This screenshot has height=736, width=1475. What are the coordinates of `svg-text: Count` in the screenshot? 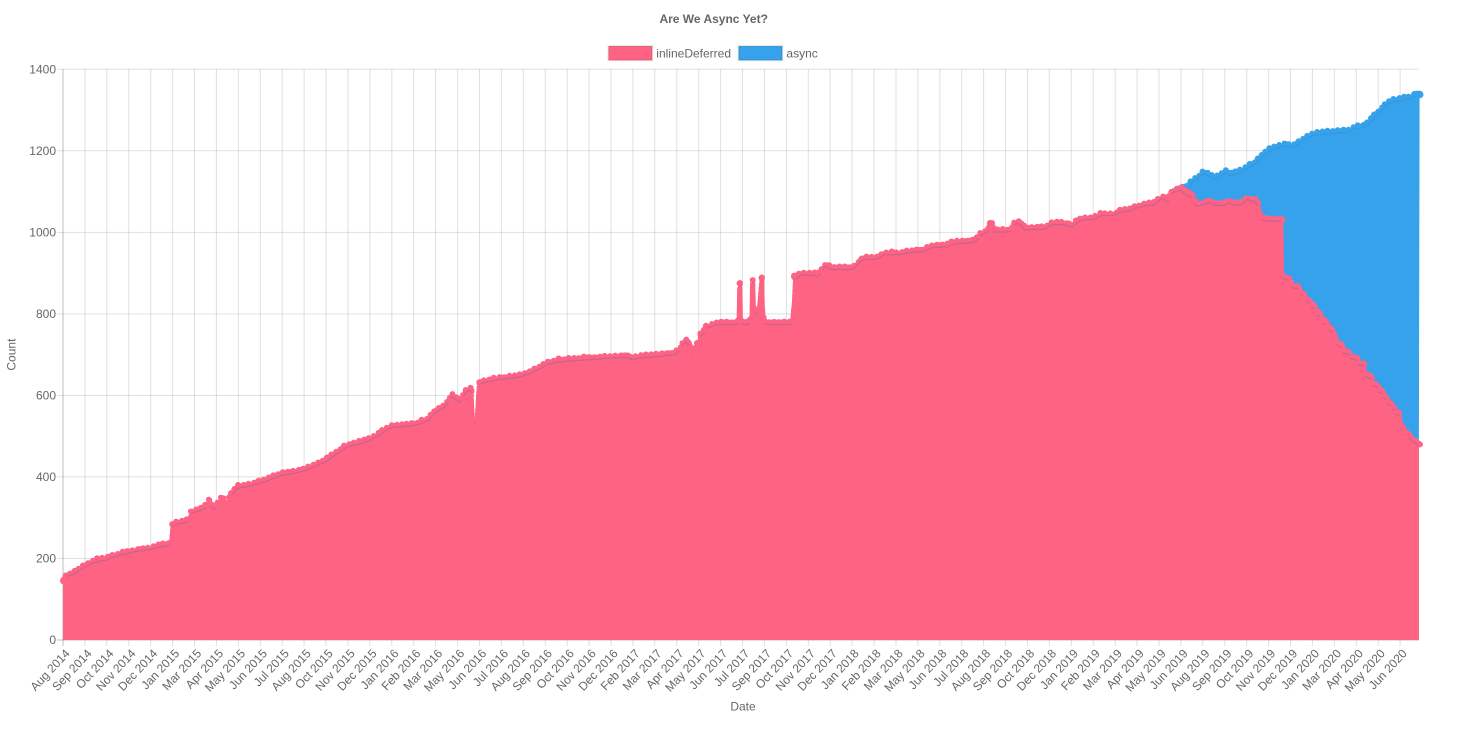 It's located at (12, 354).